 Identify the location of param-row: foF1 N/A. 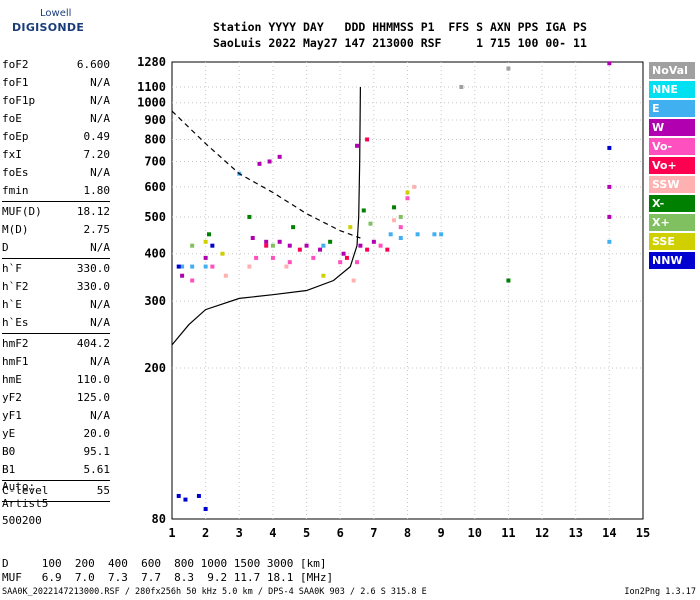
(56, 83).